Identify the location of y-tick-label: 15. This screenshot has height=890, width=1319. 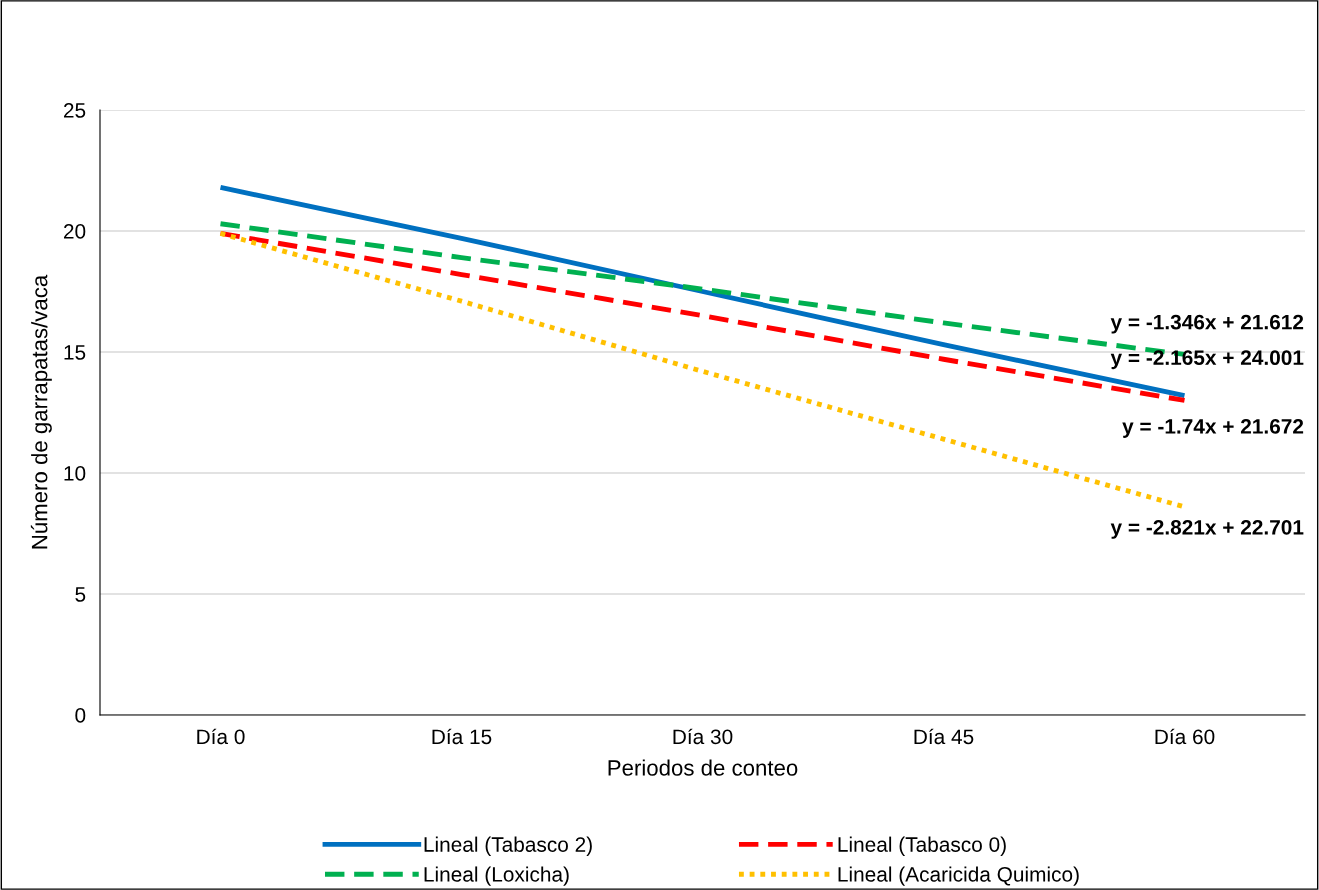
(75, 352).